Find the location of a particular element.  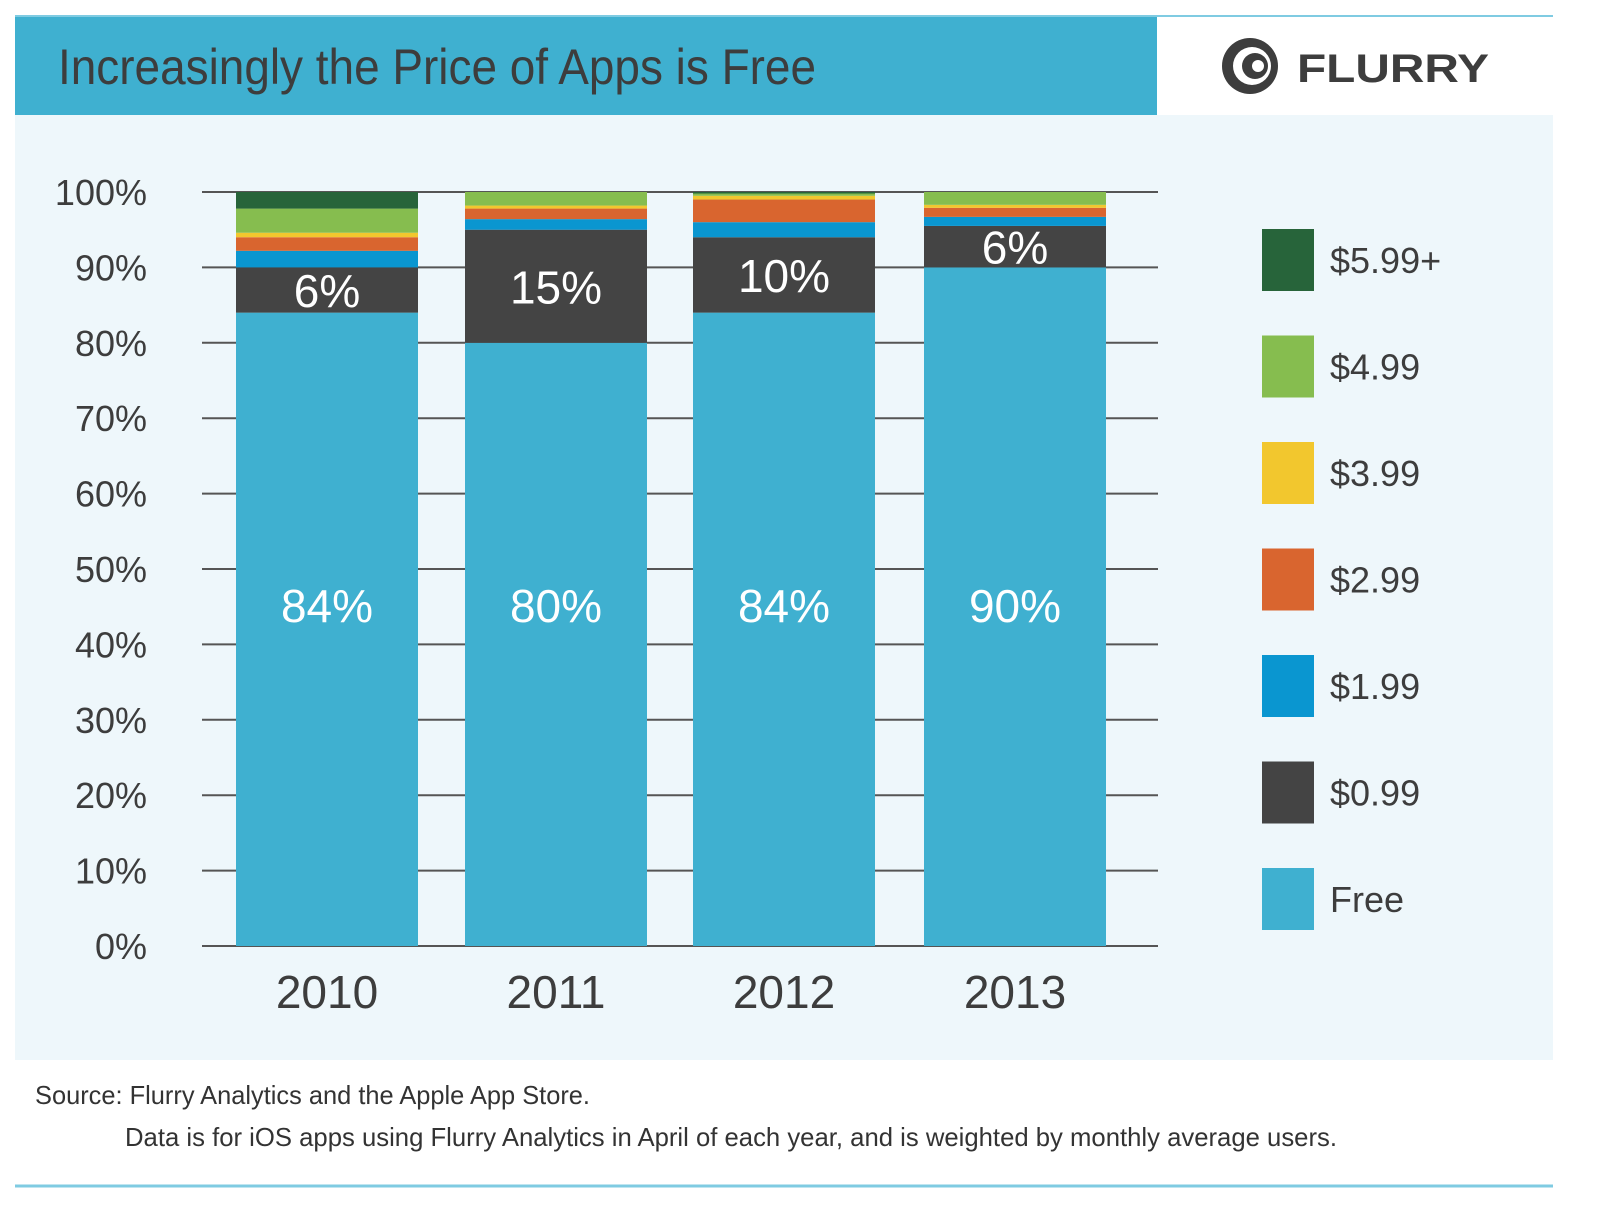

y-tick-label: 100% is located at coordinates (101, 192).